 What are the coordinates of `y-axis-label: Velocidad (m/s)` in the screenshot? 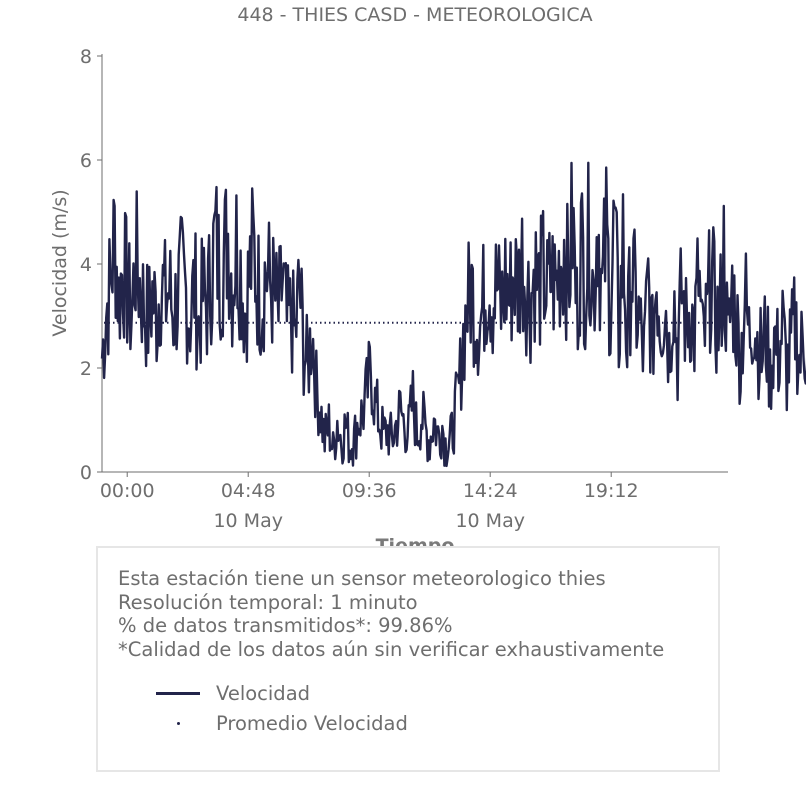 It's located at (60, 262).